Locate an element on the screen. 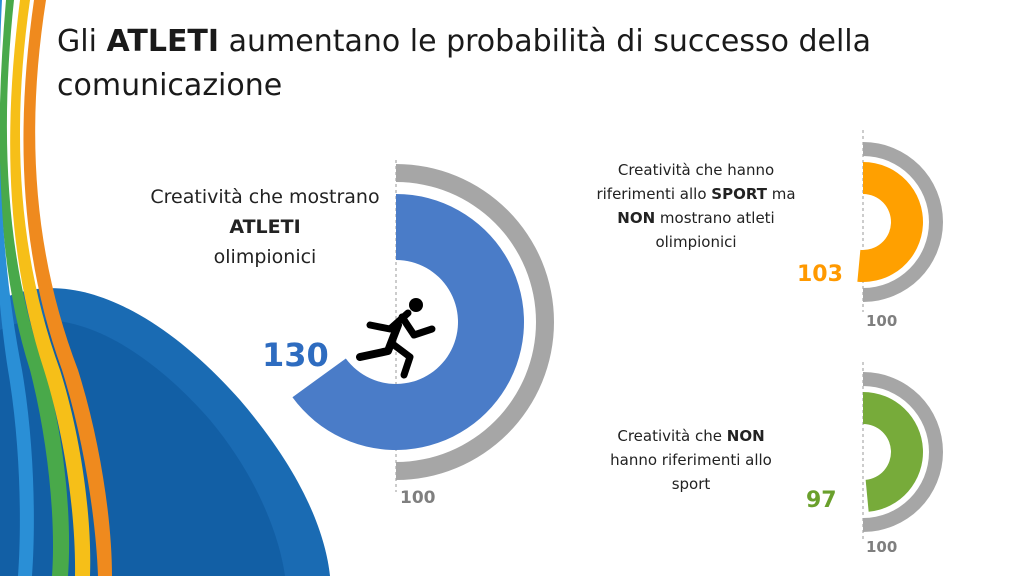 The width and height of the screenshot is (1024, 576). gauge-3-value-arc is located at coordinates (893, 452).